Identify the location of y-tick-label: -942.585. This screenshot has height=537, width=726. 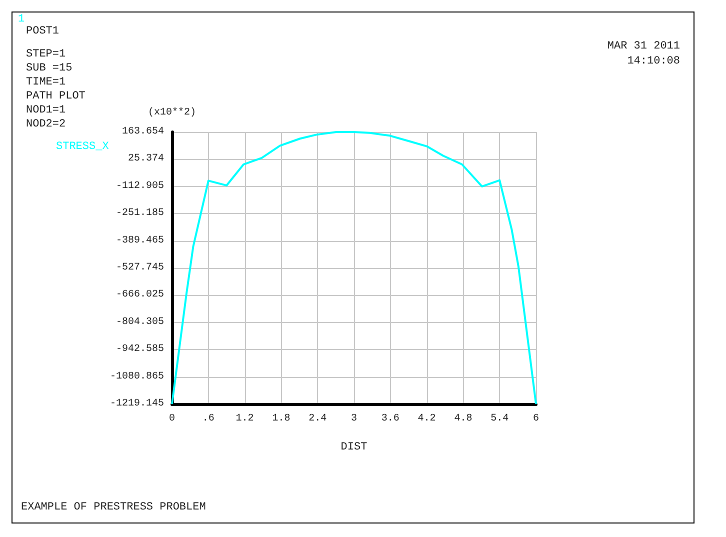
(140, 350).